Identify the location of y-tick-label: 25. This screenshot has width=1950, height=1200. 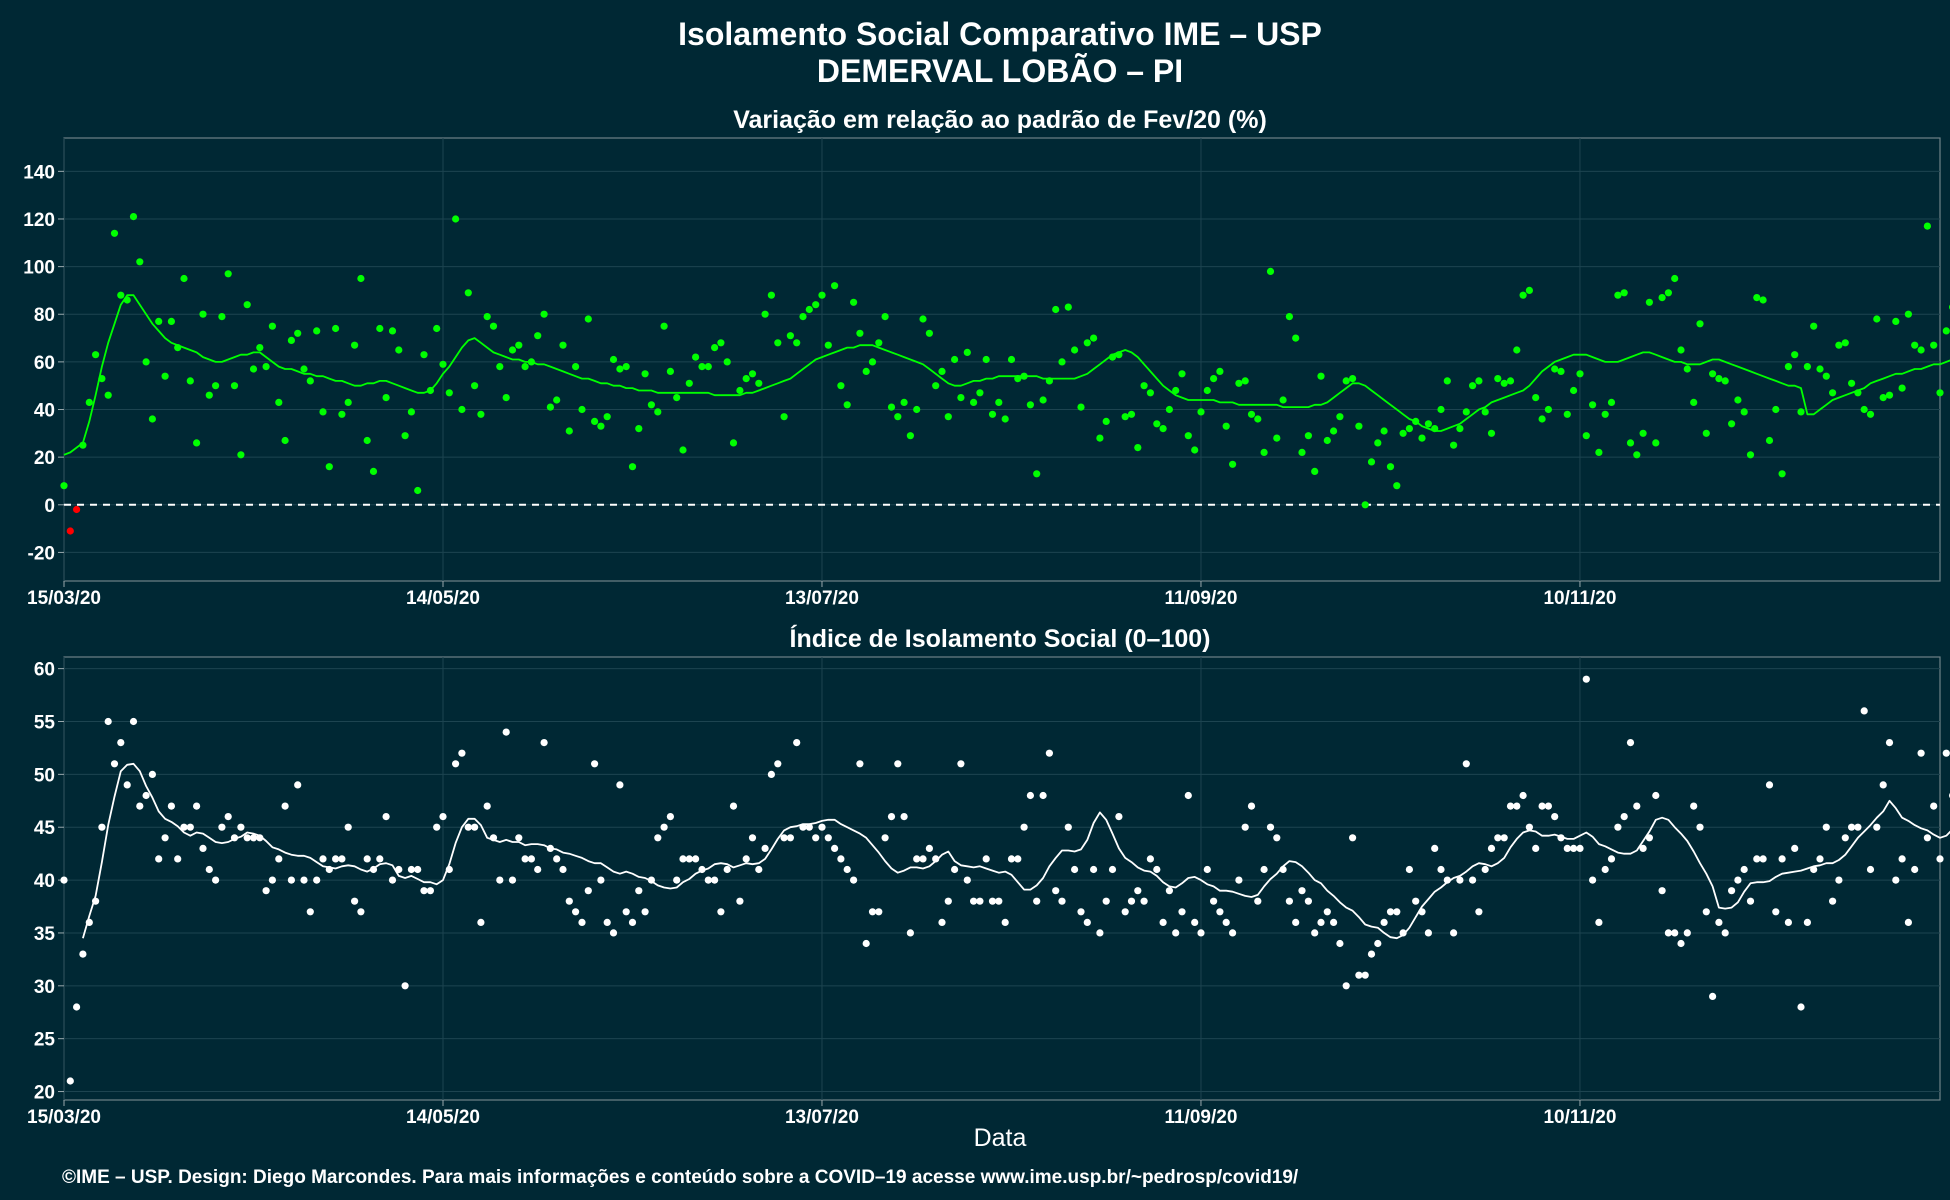
(45, 1040).